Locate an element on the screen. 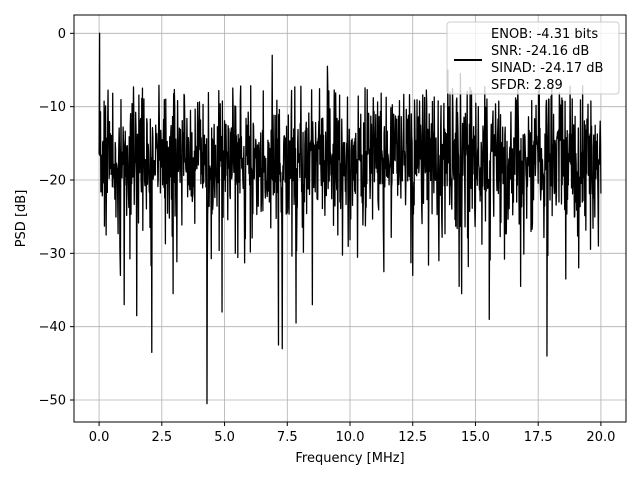 Image resolution: width=640 pixels, height=480 pixels. x-tick-label-8: 20.0 is located at coordinates (600, 437).